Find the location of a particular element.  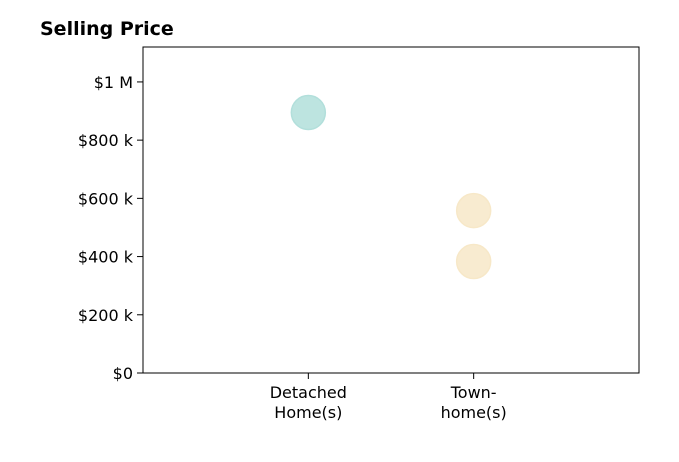

y-tick-label: $200 k is located at coordinates (106, 315).